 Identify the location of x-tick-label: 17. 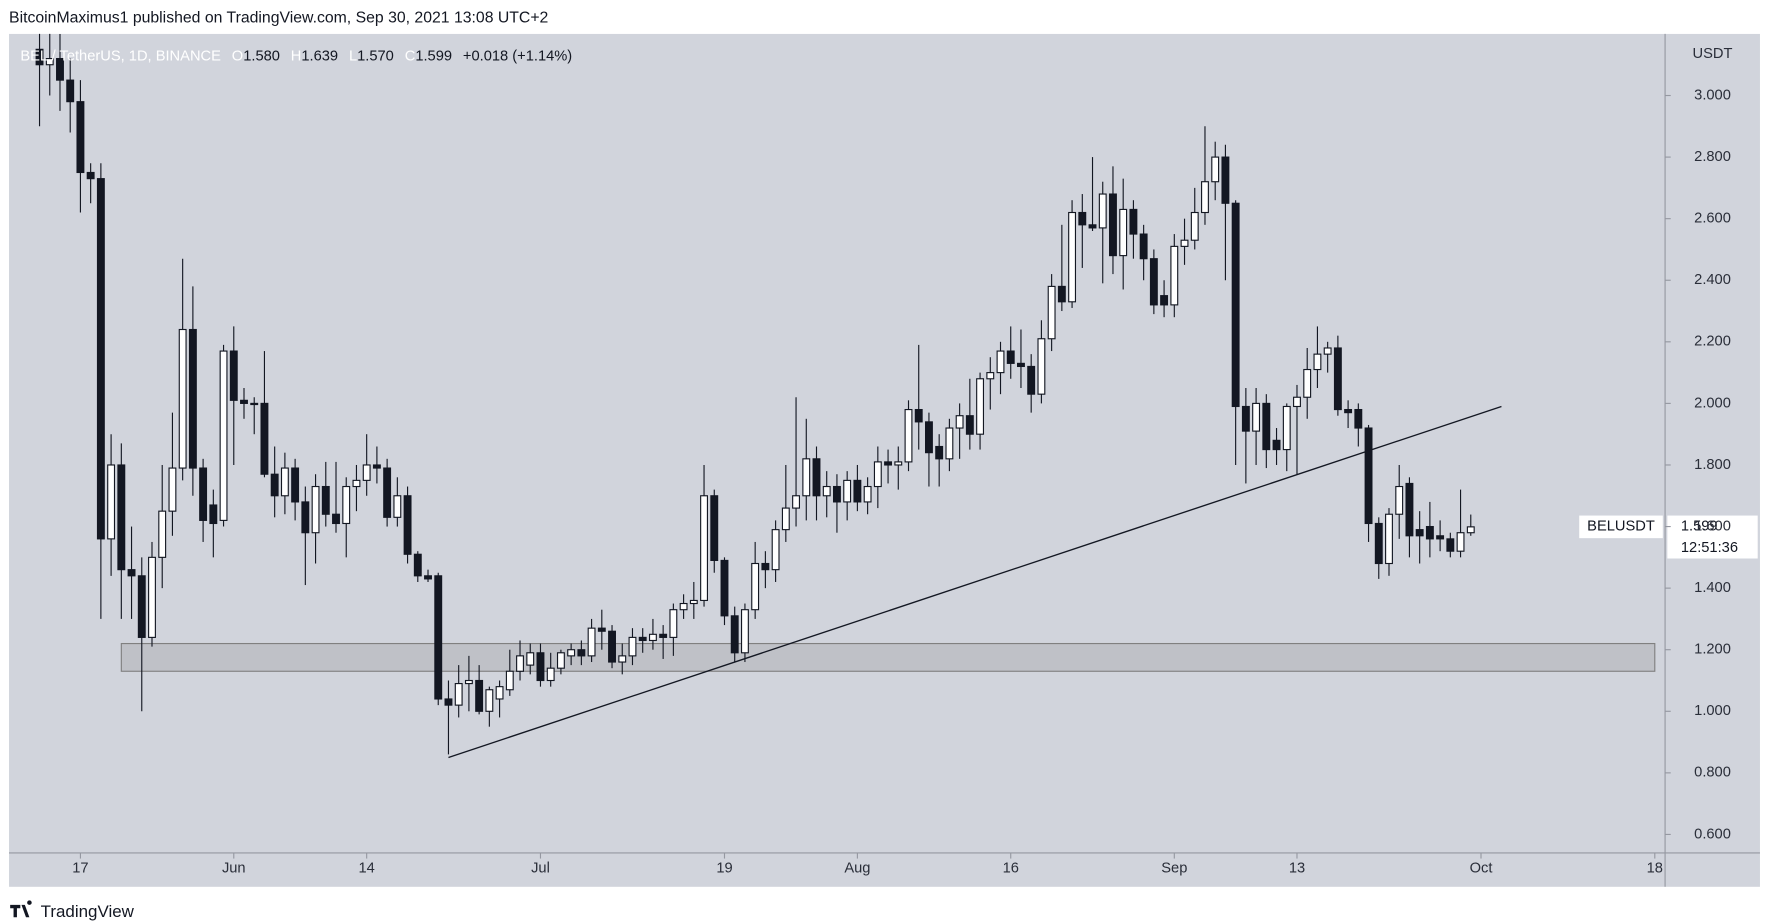
(80, 869).